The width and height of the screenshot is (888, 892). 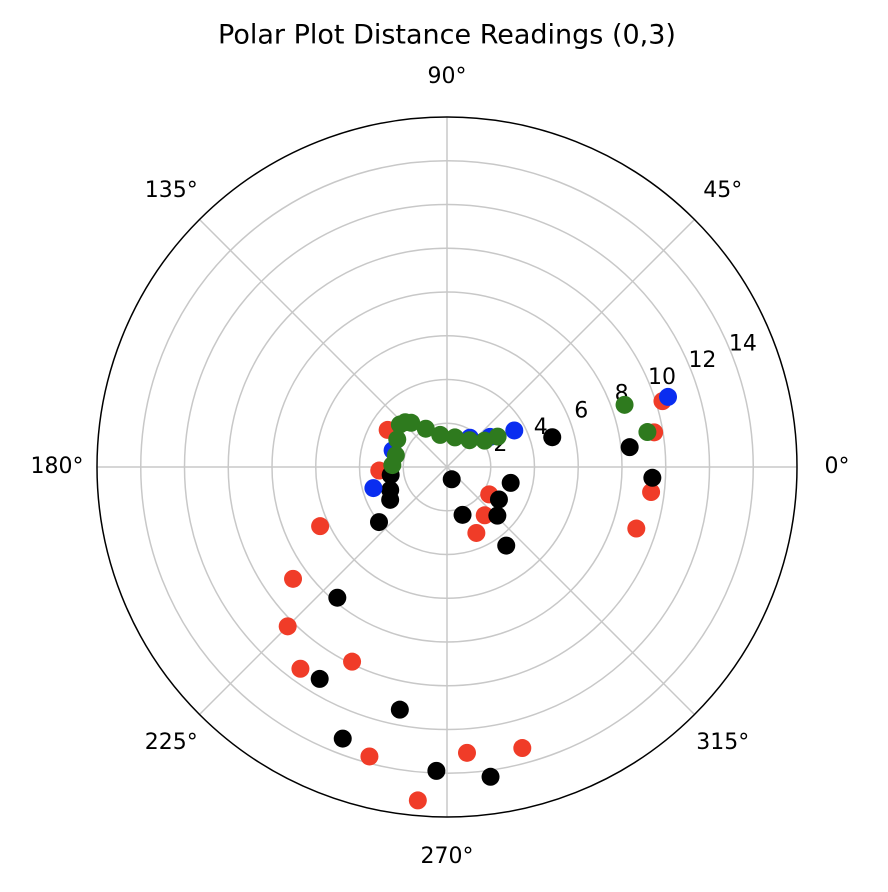 I want to click on theta-tick-label: 270°, so click(x=447, y=856).